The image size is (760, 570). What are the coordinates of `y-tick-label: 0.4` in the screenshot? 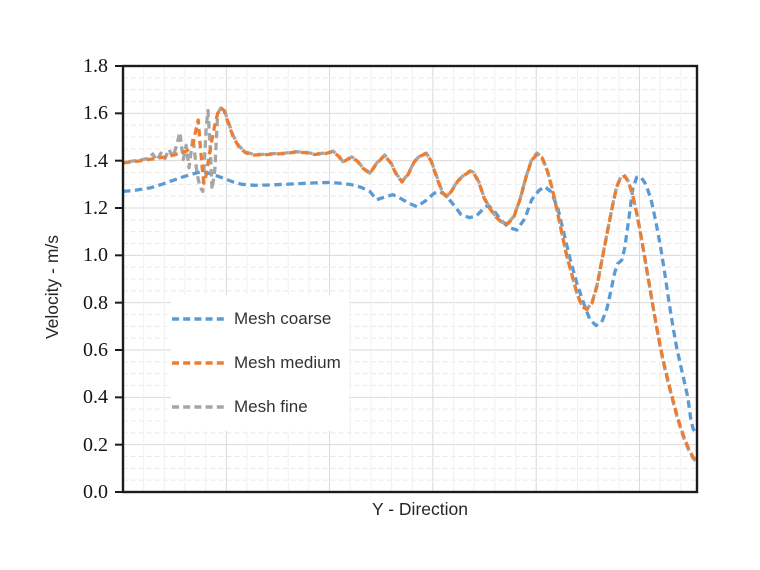 It's located at (95, 397).